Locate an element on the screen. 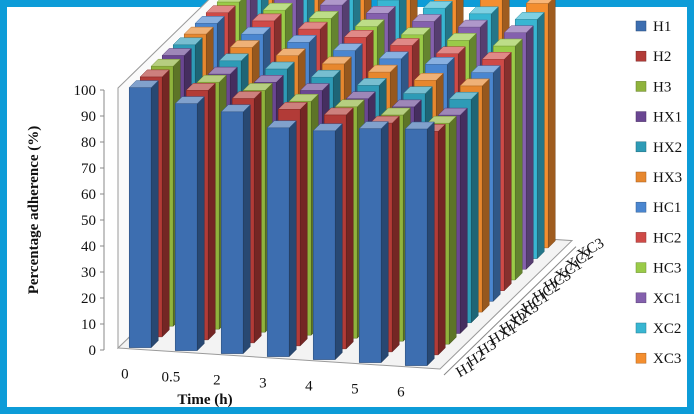  bar-h1-t6 is located at coordinates (419, 244).